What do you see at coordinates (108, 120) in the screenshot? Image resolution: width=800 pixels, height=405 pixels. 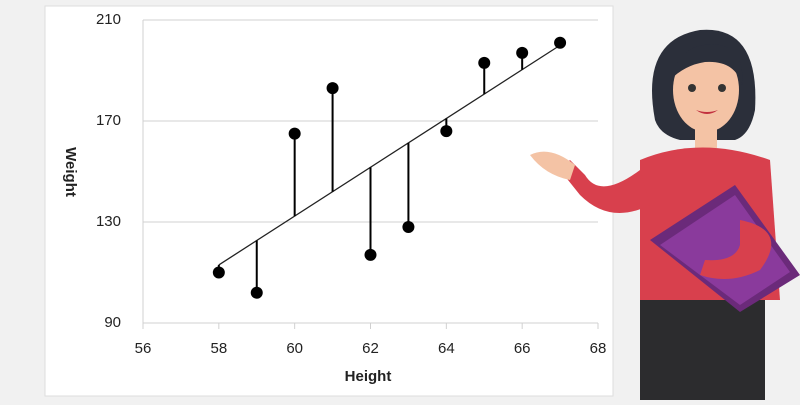 I see `y-tick-label: 170` at bounding box center [108, 120].